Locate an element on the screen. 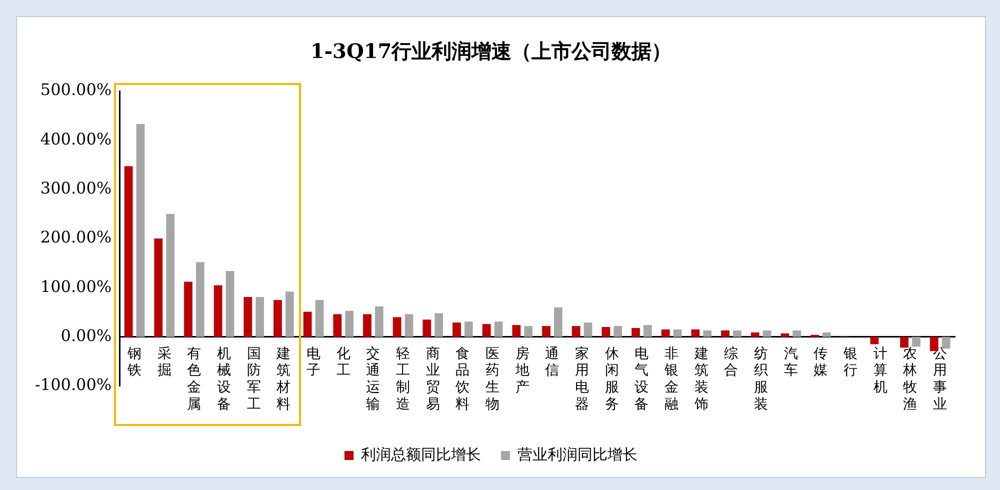  x-tick-label: 化工 is located at coordinates (343, 362).